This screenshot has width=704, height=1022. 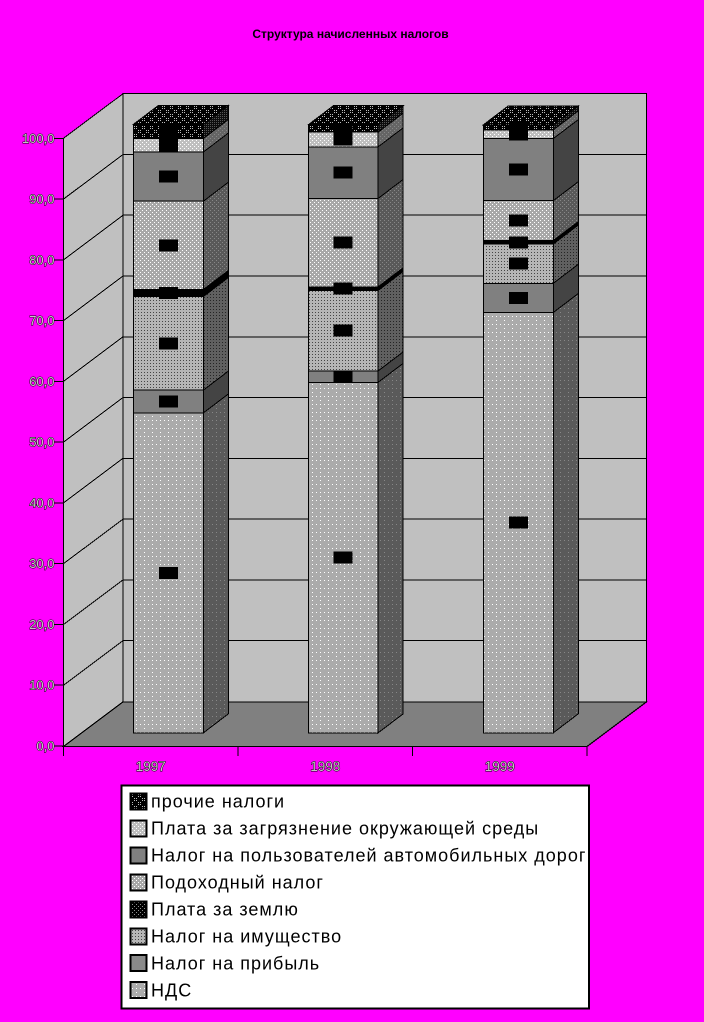 What do you see at coordinates (41, 199) in the screenshot?
I see `svg-text: 90,0` at bounding box center [41, 199].